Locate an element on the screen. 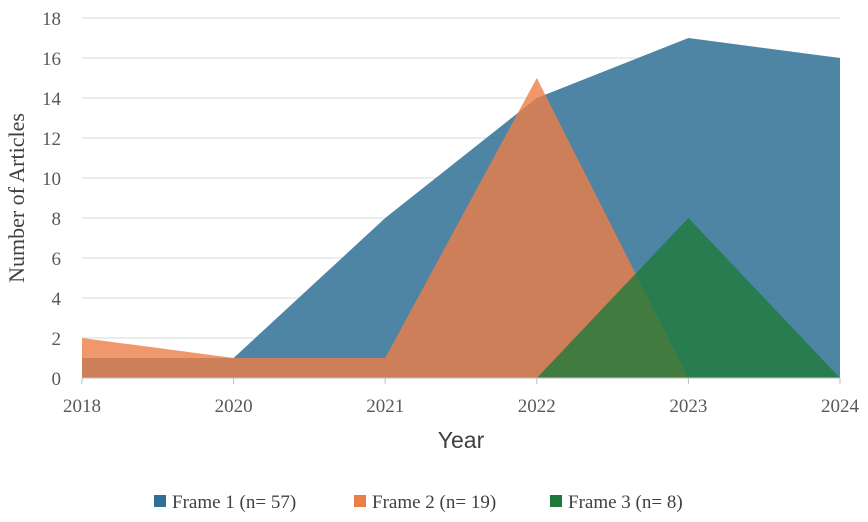 Image resolution: width=868 pixels, height=522 pixels. legend-label: Frame 1 (n= 57) is located at coordinates (234, 502).